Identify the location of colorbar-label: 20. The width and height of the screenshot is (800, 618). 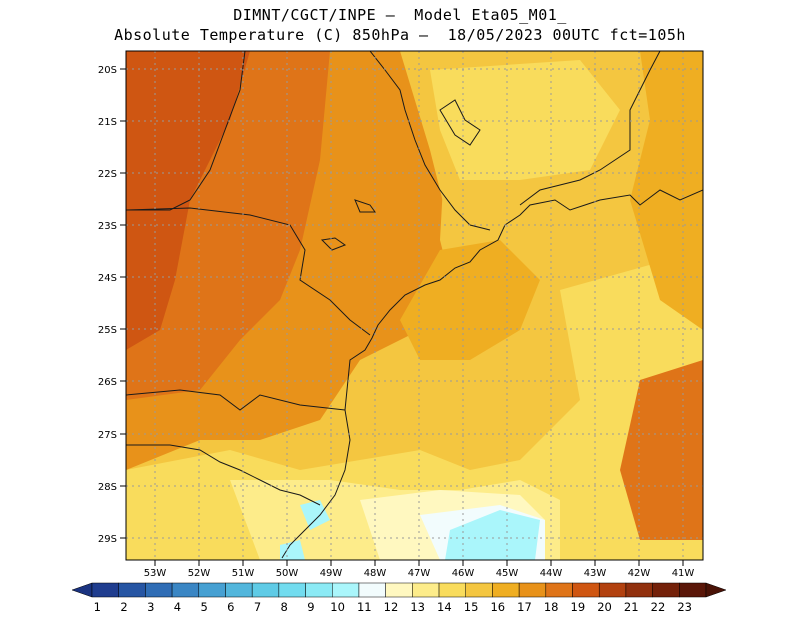
(604, 607).